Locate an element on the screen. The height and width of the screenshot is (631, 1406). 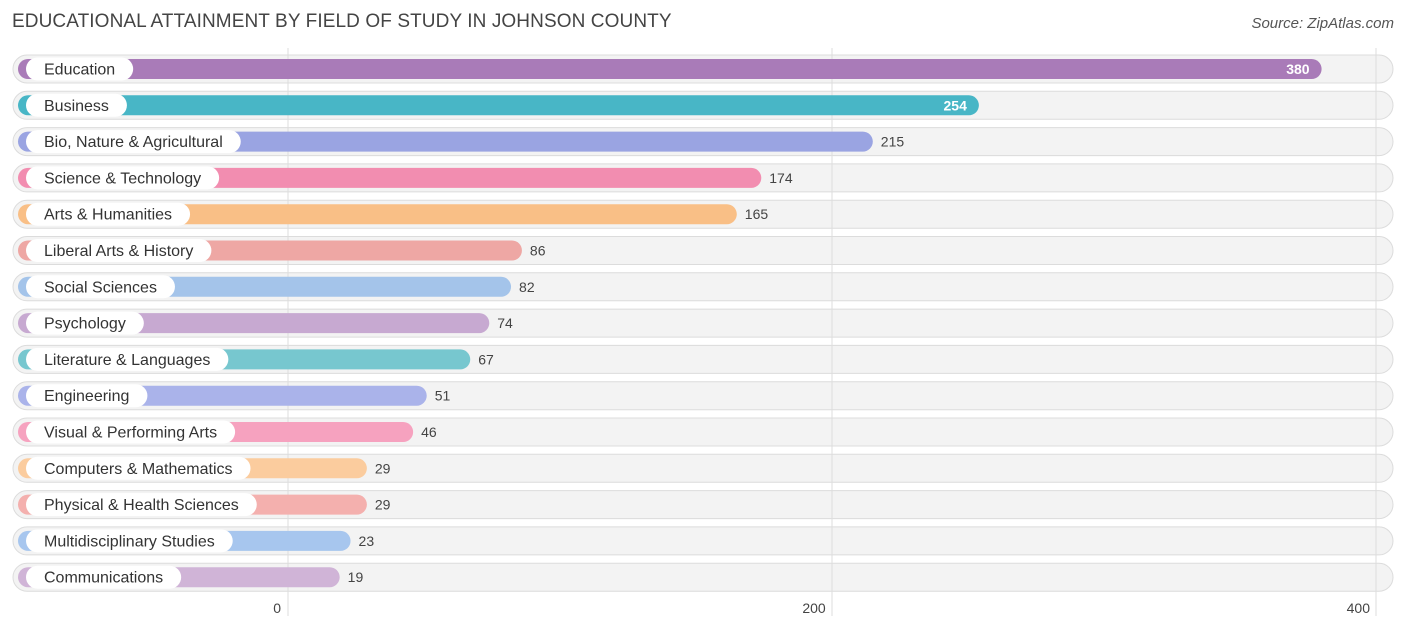
value-label: 380 is located at coordinates (1298, 69).